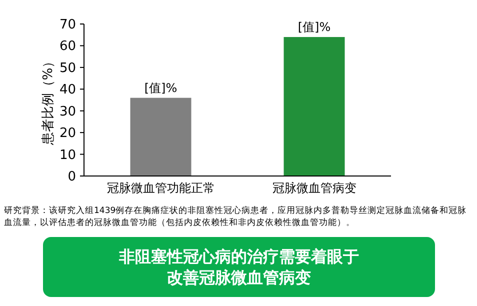 The height and width of the screenshot is (306, 477). Describe the element at coordinates (314, 188) in the screenshot. I see `x-tick-label: 冠脉微血管病变` at that location.